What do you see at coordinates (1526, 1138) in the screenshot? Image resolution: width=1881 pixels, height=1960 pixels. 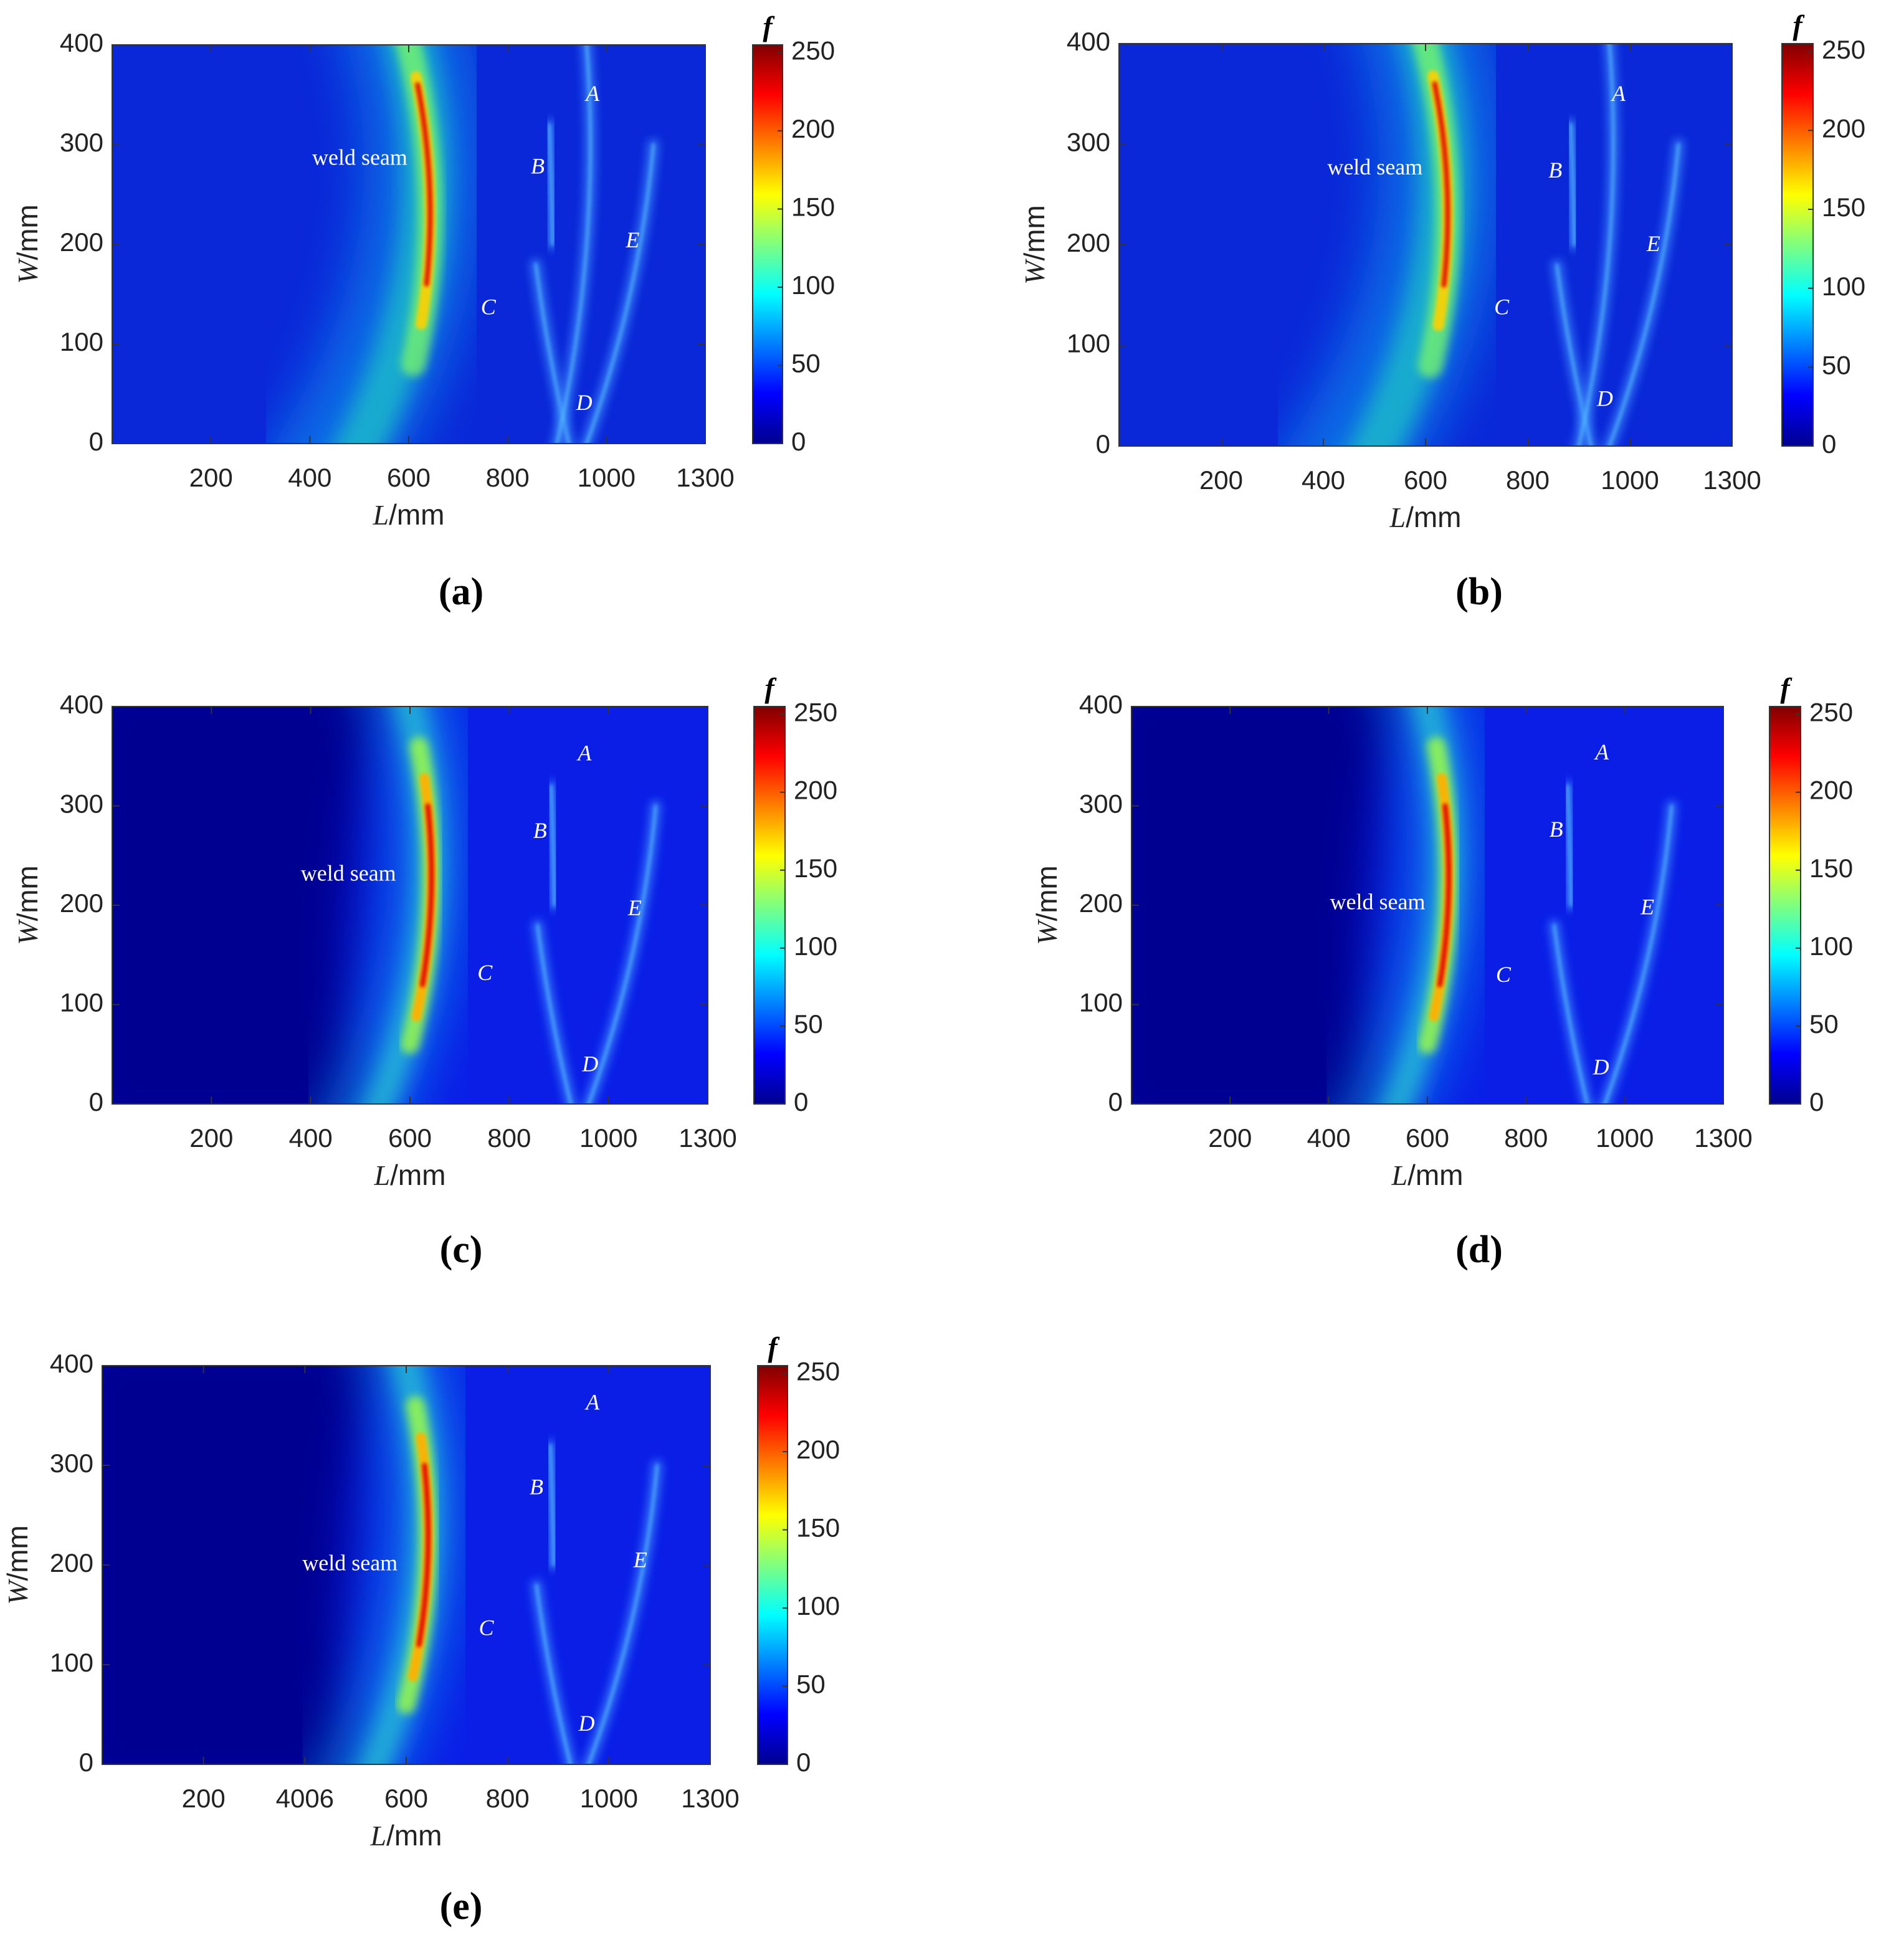 I see `x-tick-label: 800` at bounding box center [1526, 1138].